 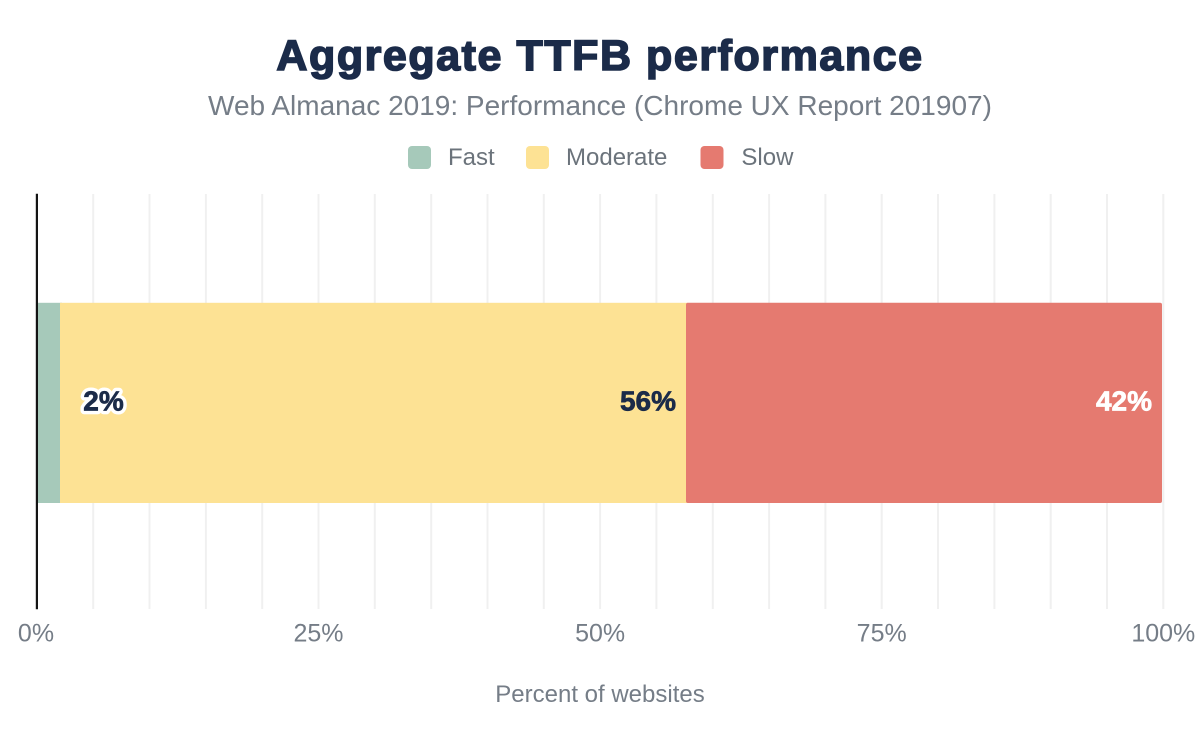 What do you see at coordinates (1124, 401) in the screenshot?
I see `svg-text: 42%` at bounding box center [1124, 401].